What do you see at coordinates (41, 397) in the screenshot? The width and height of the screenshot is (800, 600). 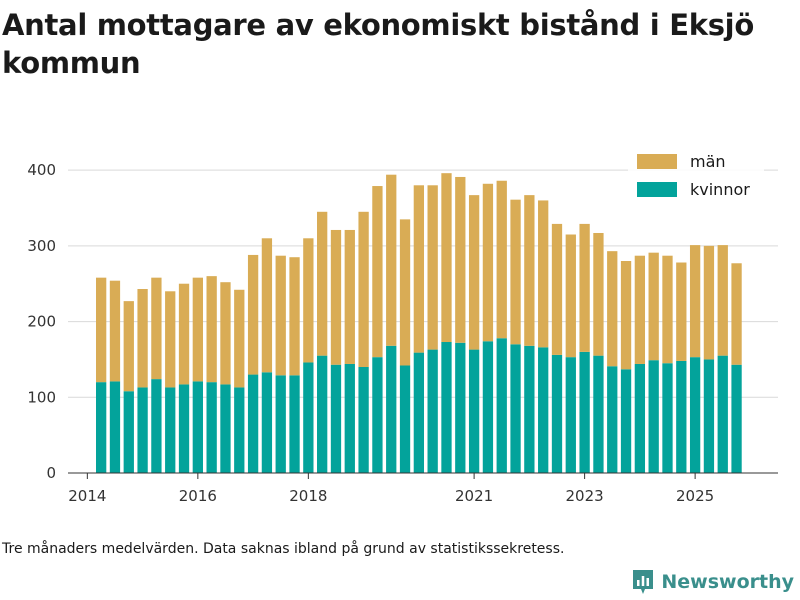 I see `y-tick-label: 100` at bounding box center [41, 397].